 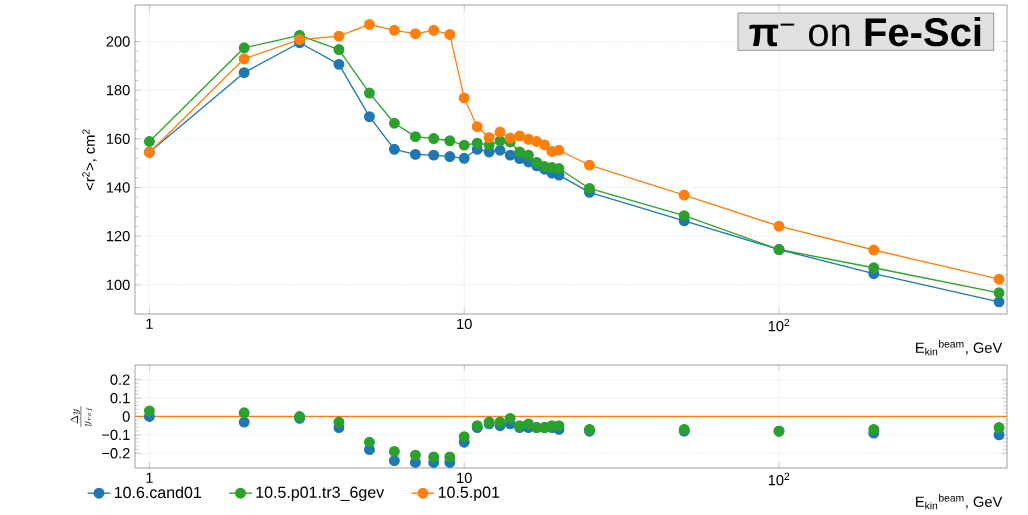 I want to click on y-tick-label: 0.2, so click(x=120, y=379).